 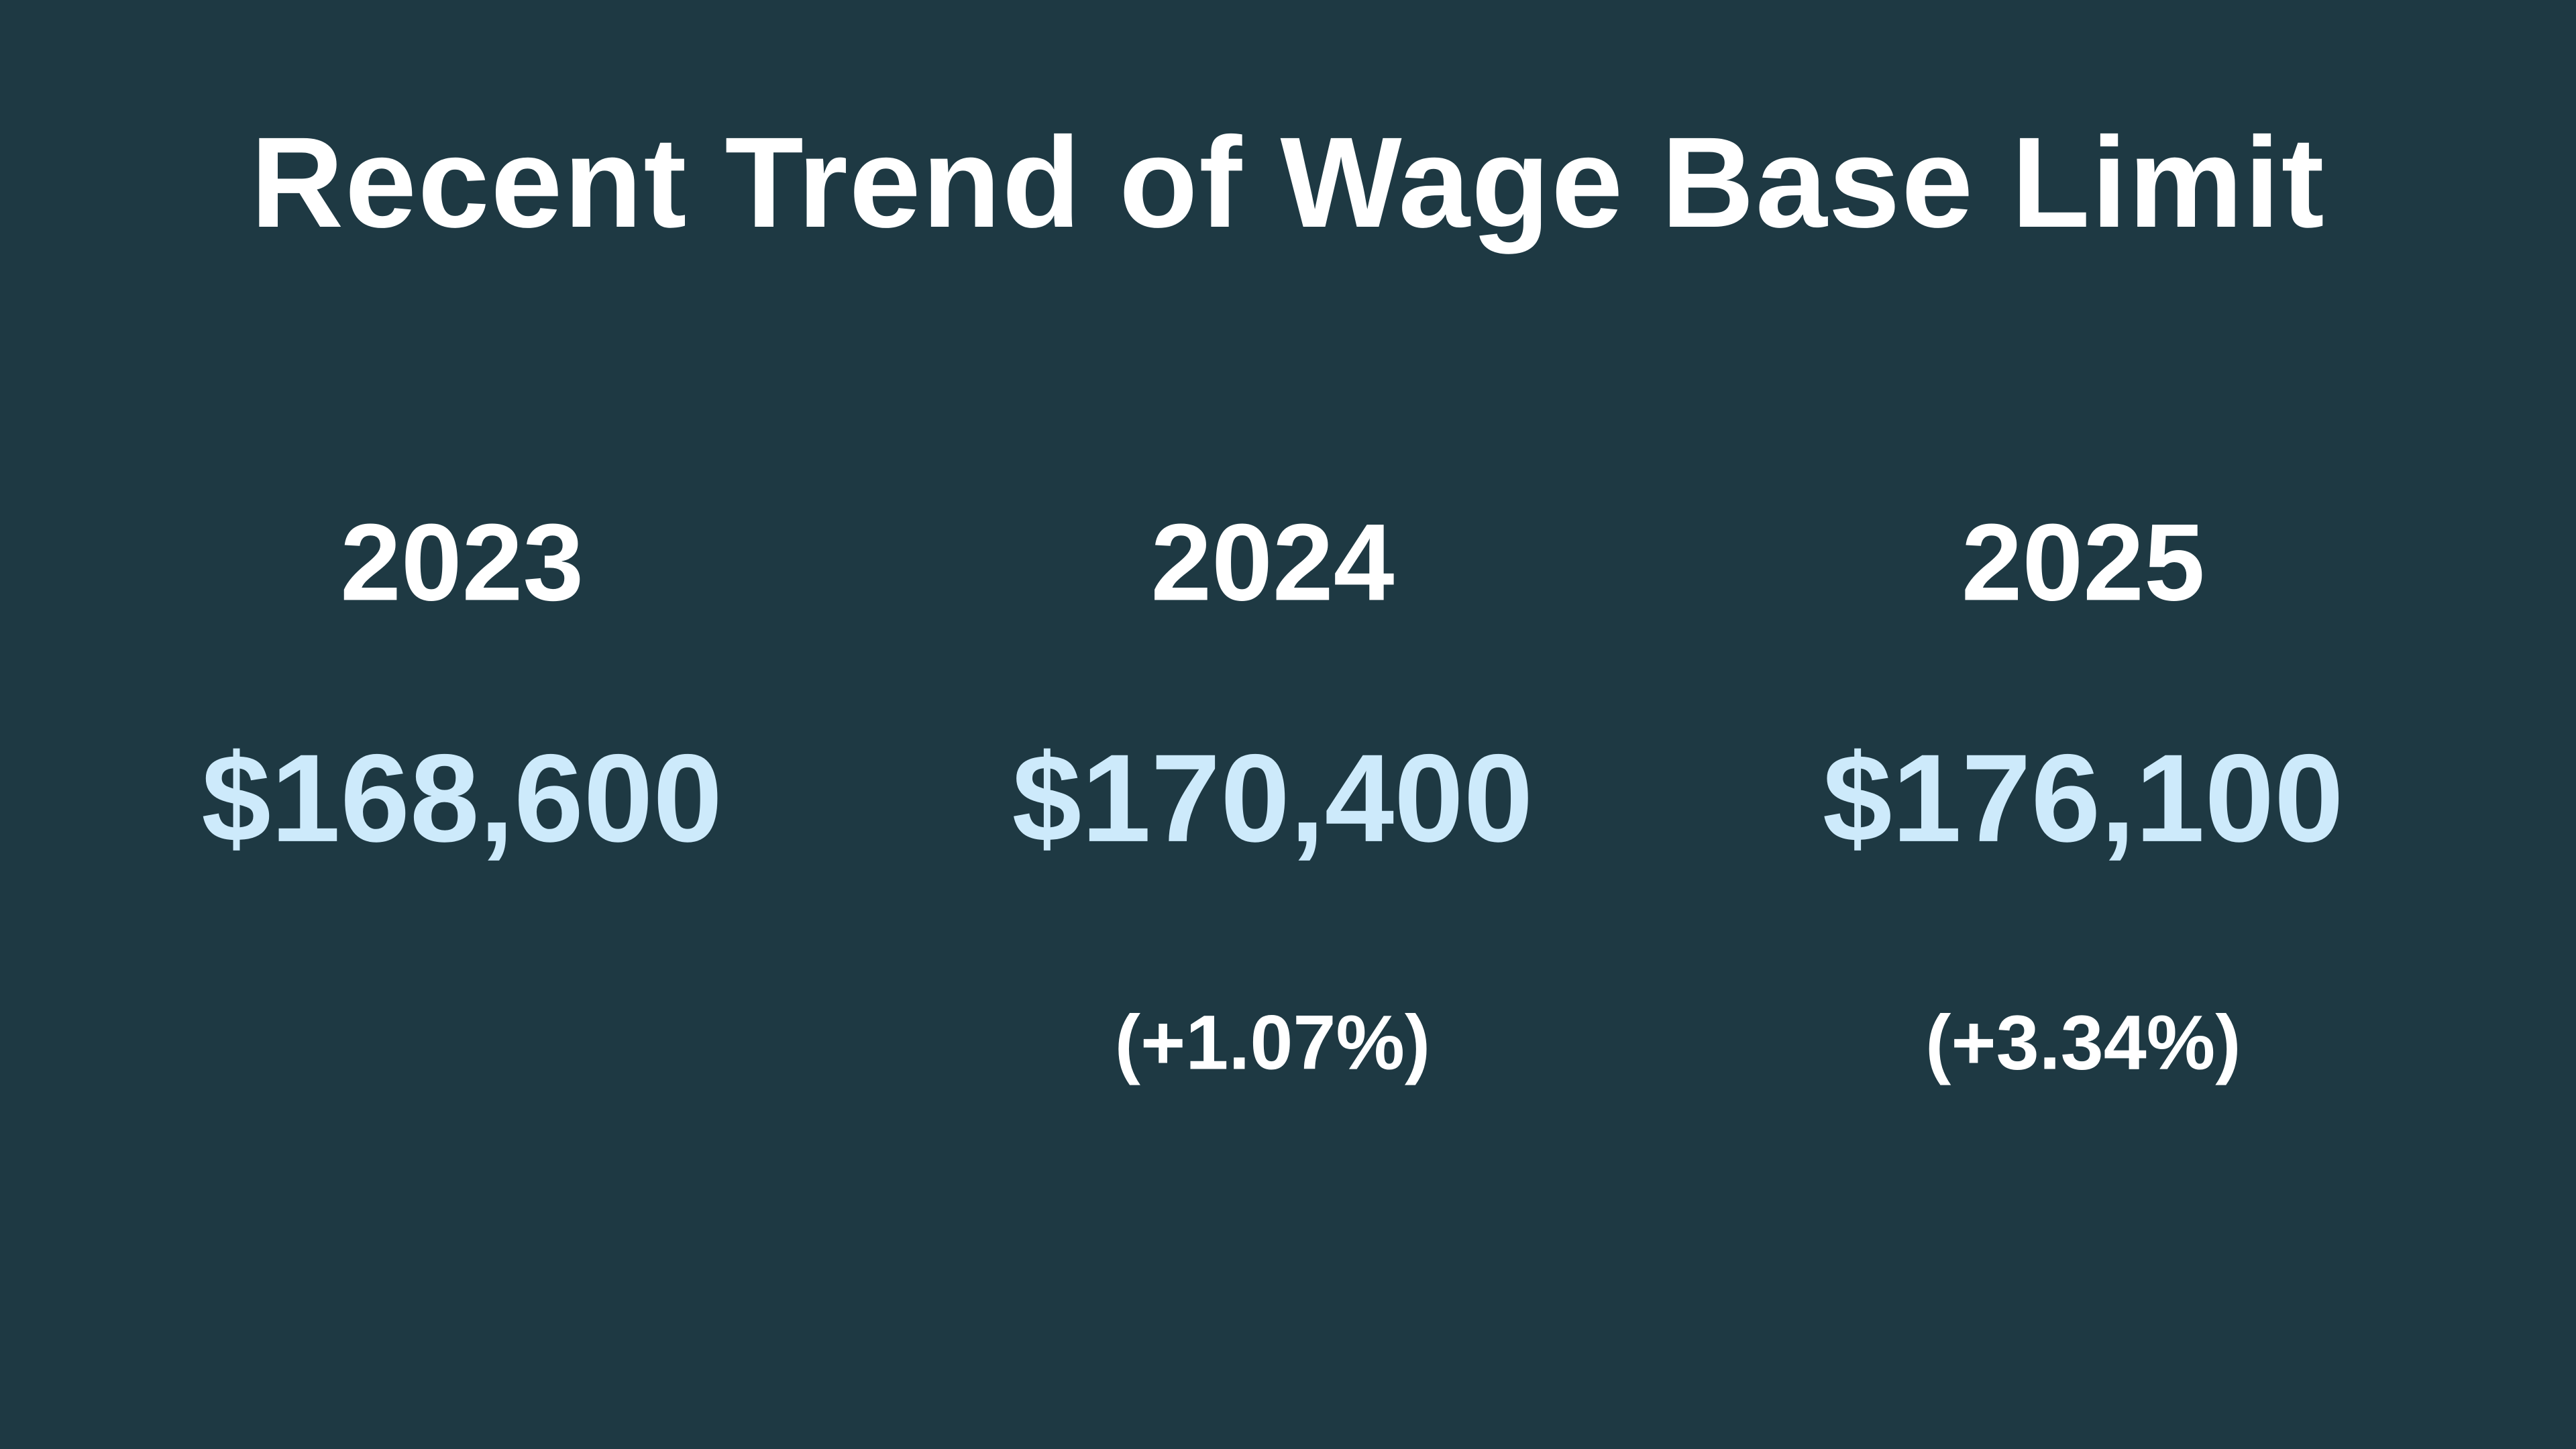 I want to click on page-title: Recent Trend of Wage Base Limit, so click(x=1288, y=182).